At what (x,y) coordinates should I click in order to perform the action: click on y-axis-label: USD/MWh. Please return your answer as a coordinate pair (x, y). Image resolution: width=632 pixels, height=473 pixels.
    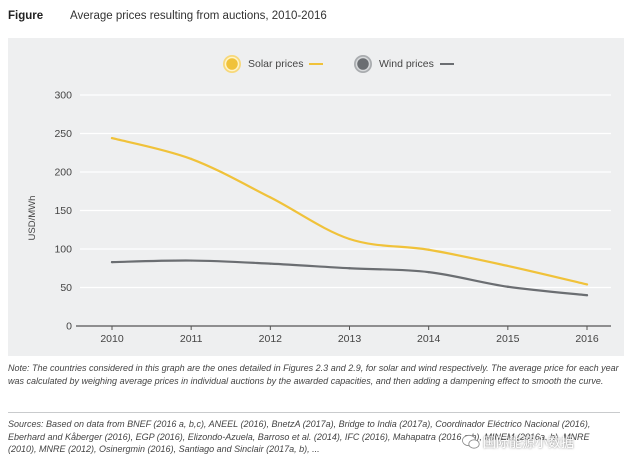
    Looking at the image, I should click on (32, 218).